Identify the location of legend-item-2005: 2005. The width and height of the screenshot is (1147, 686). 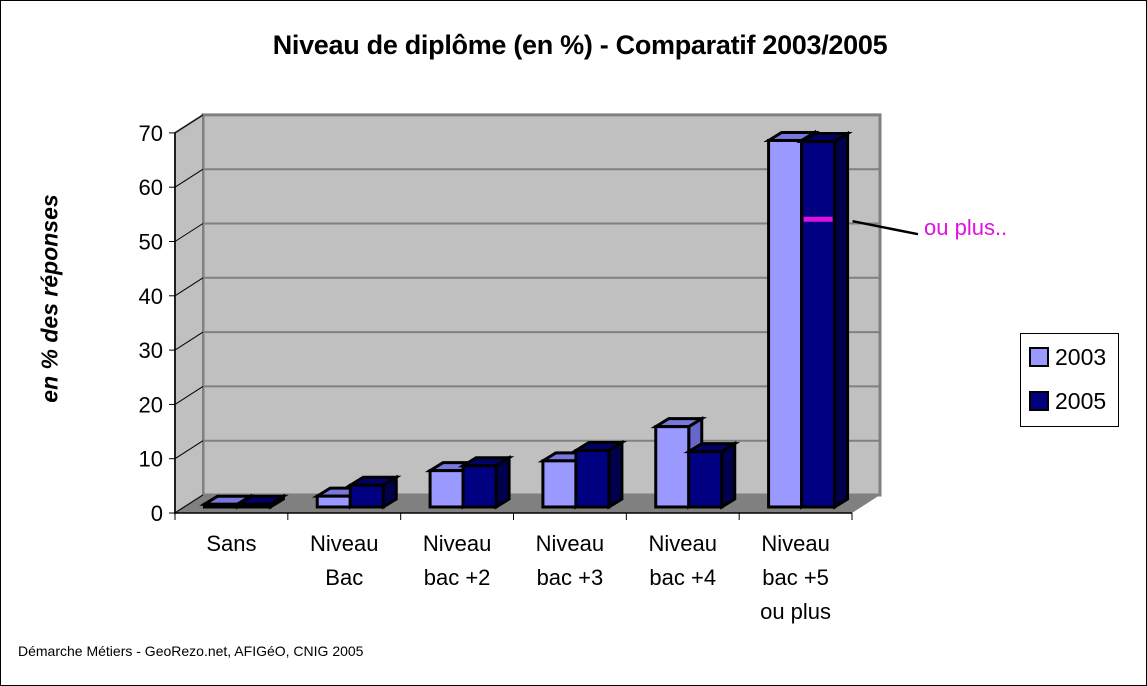
(1067, 401).